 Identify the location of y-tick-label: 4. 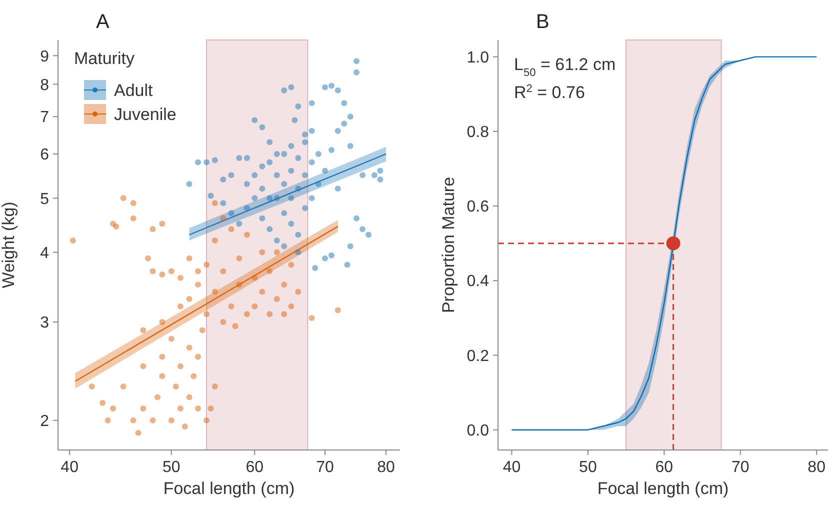
(45, 253).